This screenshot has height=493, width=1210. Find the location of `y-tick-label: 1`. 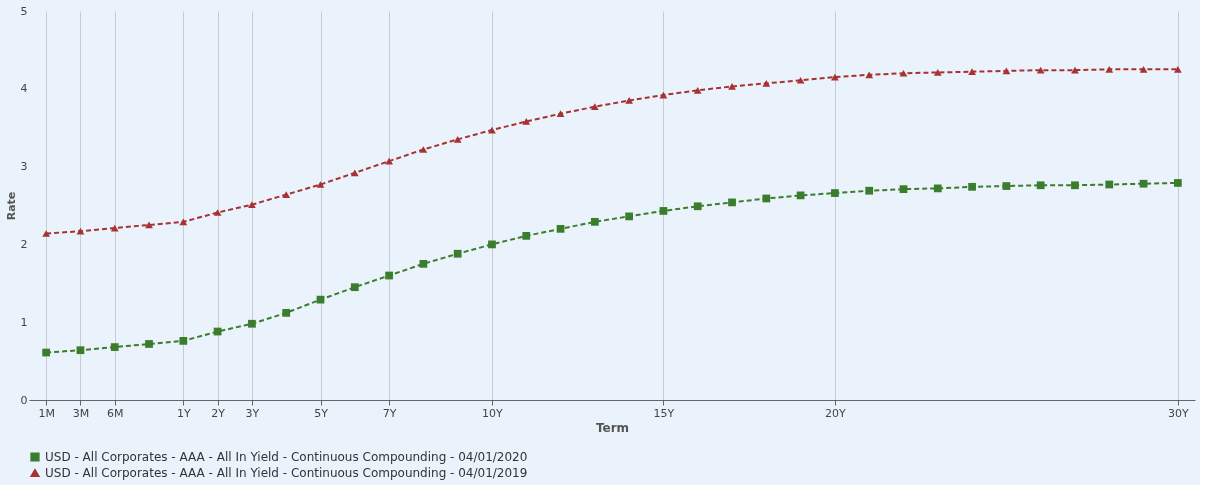

y-tick-label: 1 is located at coordinates (24, 322).